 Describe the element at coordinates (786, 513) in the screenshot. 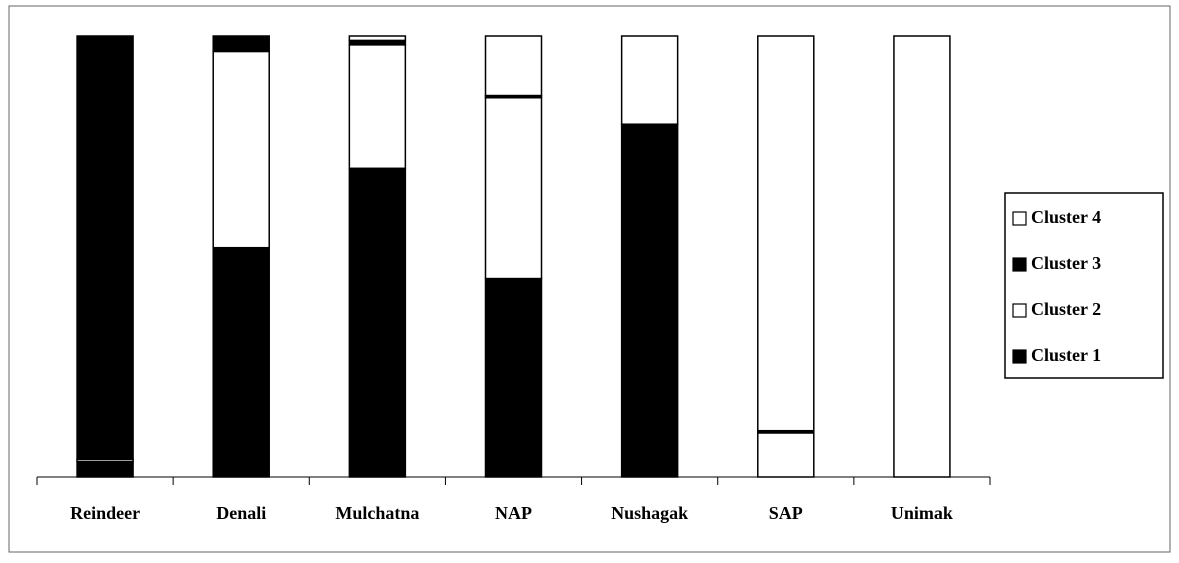

I see `x-tick-label: SAP` at that location.